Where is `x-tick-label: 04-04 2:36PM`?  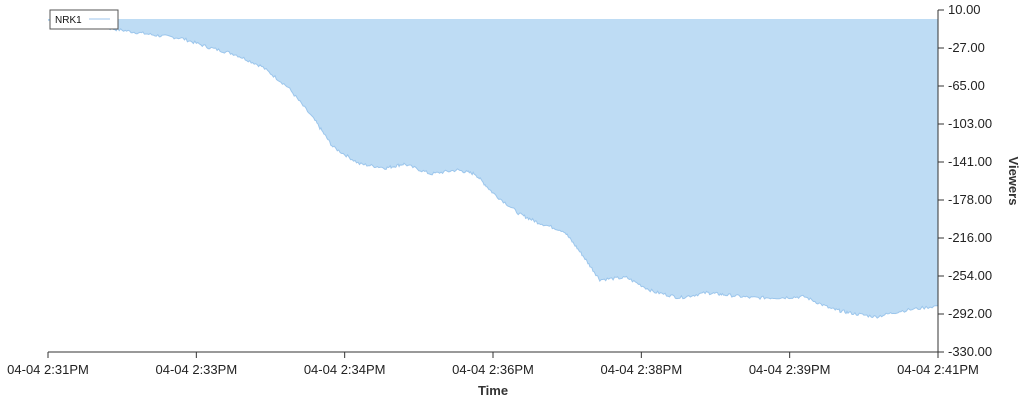
x-tick-label: 04-04 2:36PM is located at coordinates (493, 369).